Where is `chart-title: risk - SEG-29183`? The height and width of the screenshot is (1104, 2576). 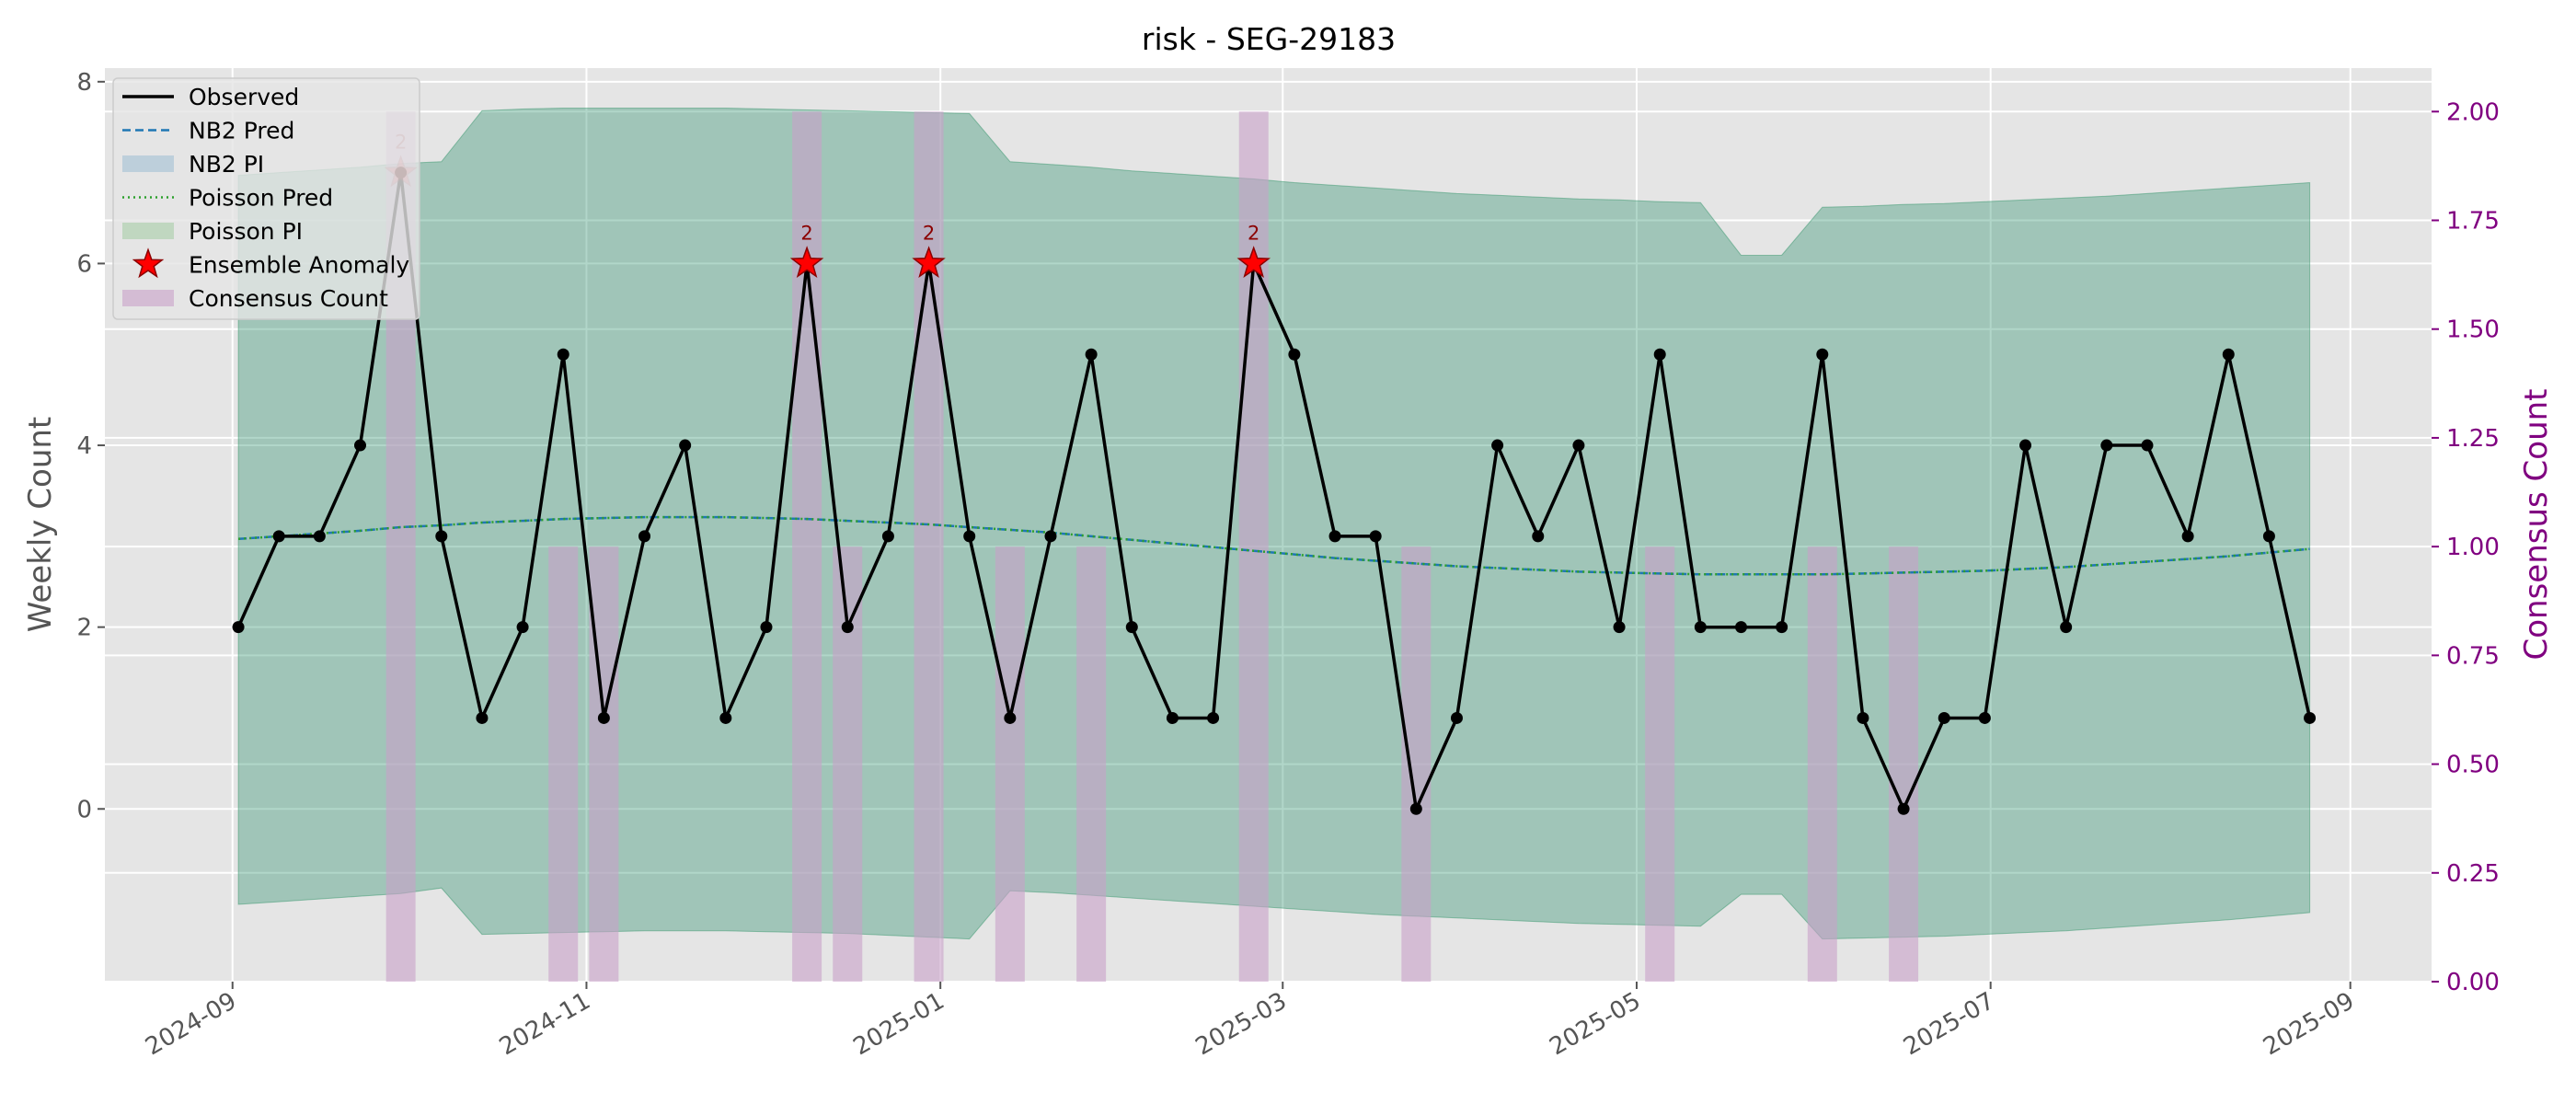
chart-title: risk - SEG-29183 is located at coordinates (1269, 39).